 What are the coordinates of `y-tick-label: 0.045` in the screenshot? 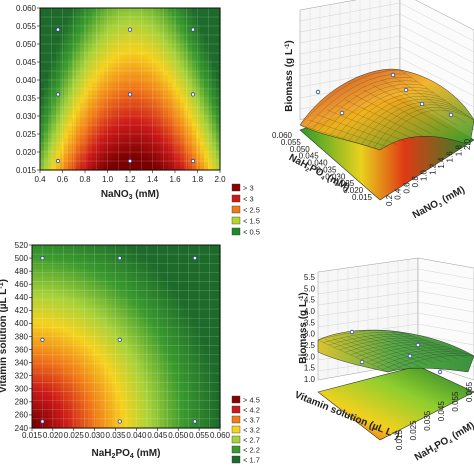 It's located at (26, 62).